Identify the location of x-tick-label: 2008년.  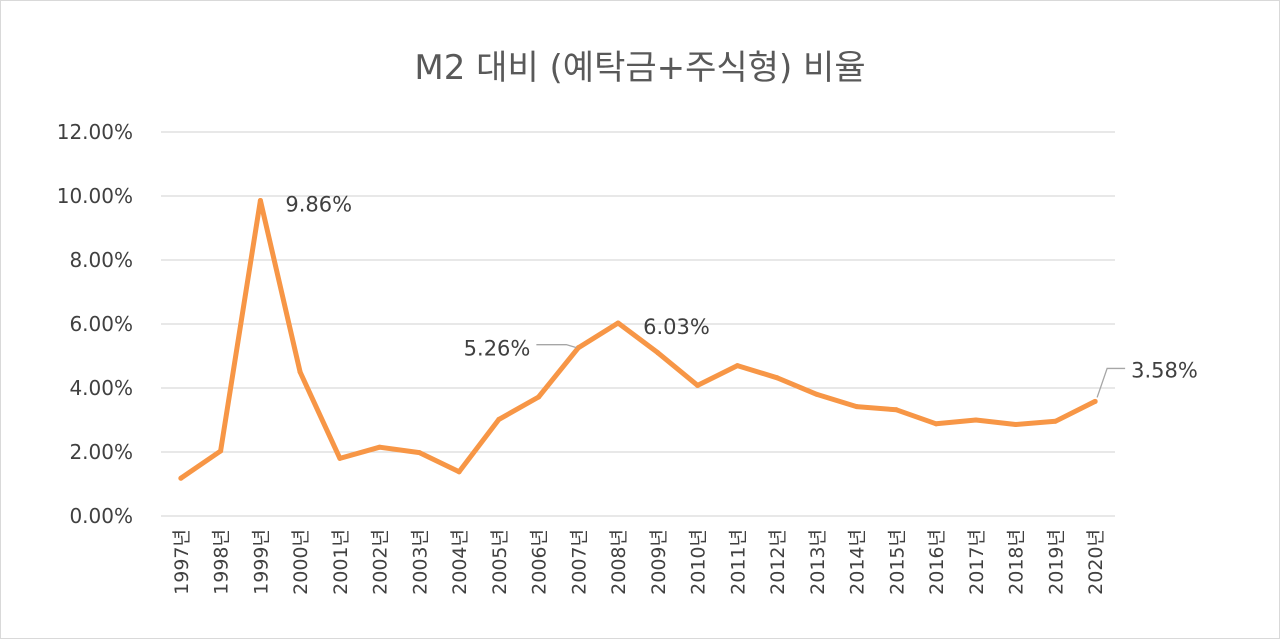
(619, 562).